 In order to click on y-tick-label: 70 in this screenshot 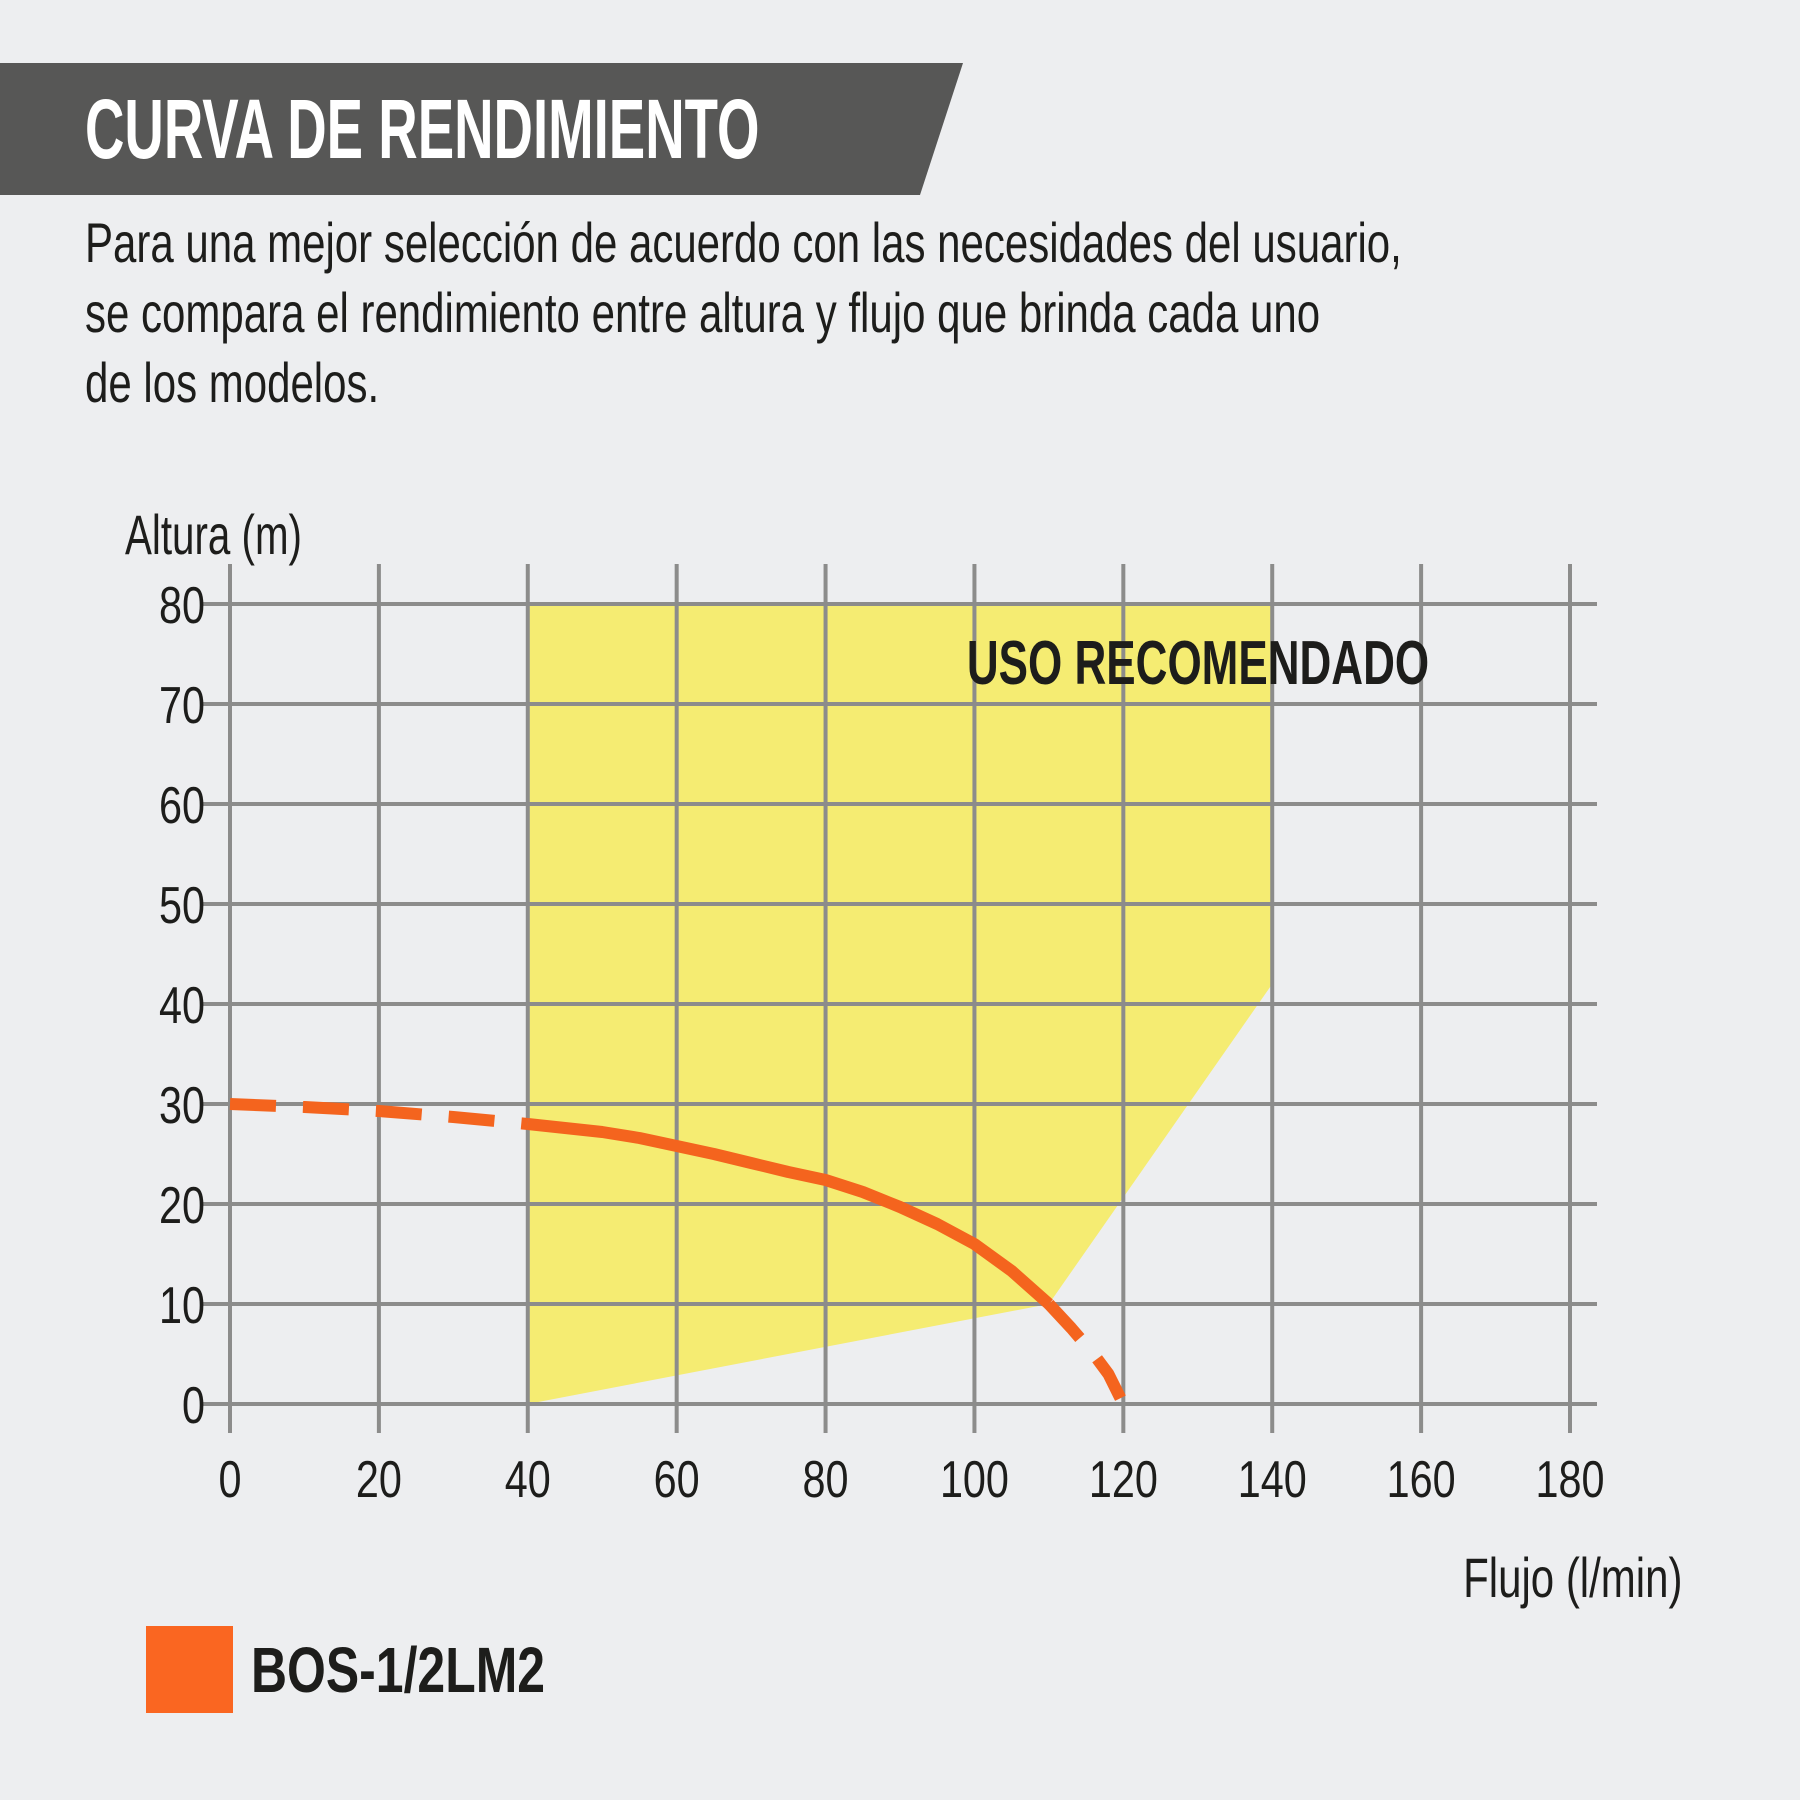, I will do `click(182, 706)`.